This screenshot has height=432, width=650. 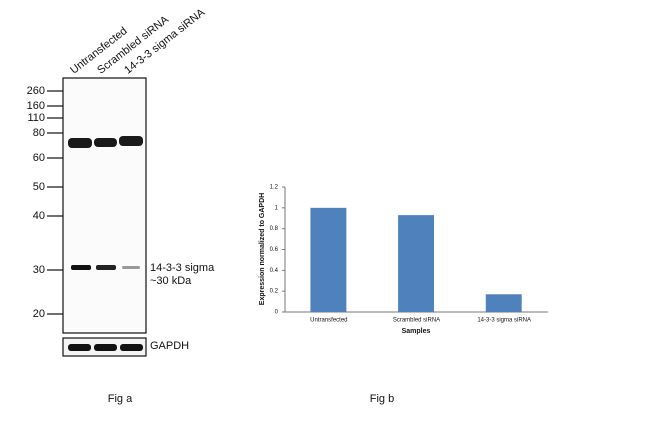 I want to click on x-tick-label: Scrambled siRNA, so click(x=416, y=321).